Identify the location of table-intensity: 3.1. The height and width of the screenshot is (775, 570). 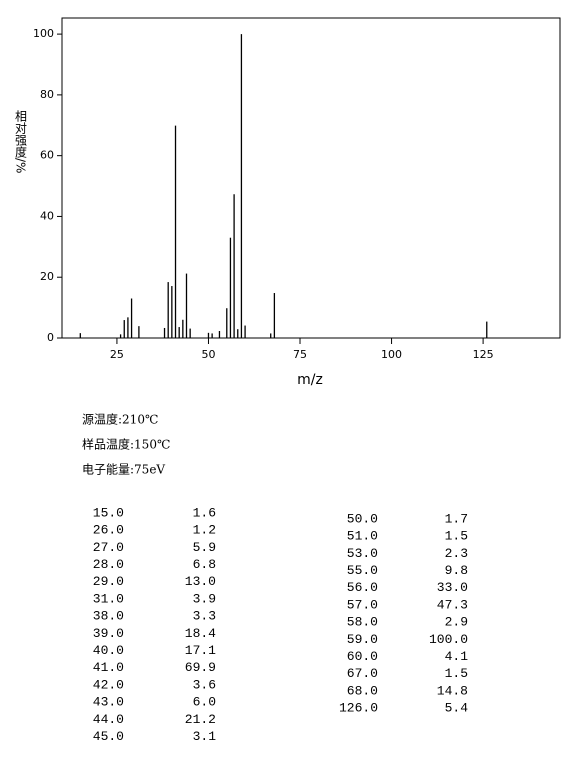
(205, 736).